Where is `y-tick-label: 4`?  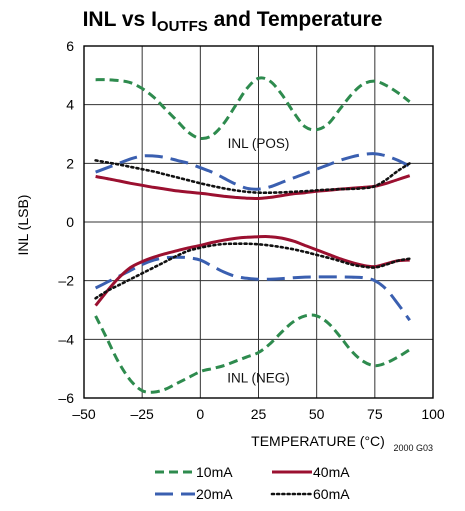 y-tick-label: 4 is located at coordinates (70, 105).